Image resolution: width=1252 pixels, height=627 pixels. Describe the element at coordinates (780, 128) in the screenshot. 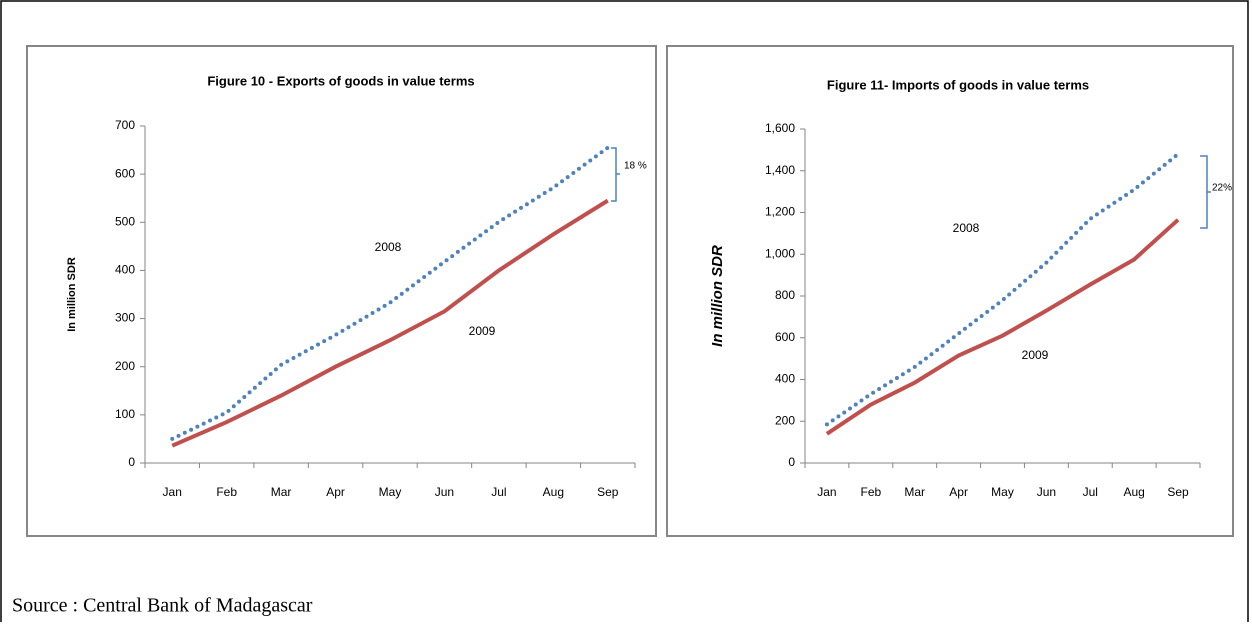

I see `y-tick-label: 1,600` at that location.